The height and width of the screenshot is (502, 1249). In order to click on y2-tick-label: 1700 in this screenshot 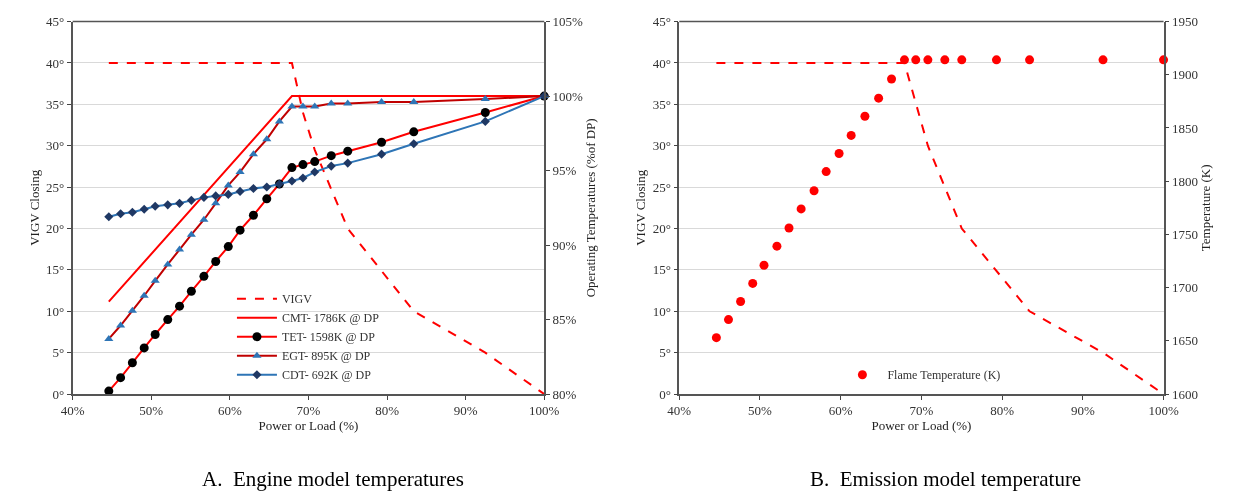, I will do `click(1184, 288)`.